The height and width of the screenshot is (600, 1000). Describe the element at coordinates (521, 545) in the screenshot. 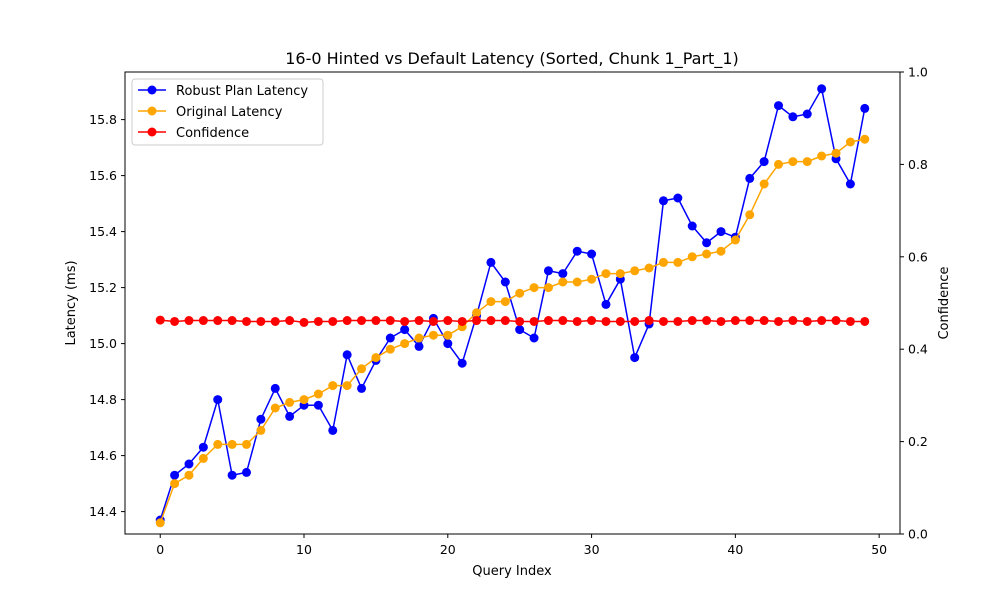

I see `x-axis: 0 10 20 30 40 50` at that location.